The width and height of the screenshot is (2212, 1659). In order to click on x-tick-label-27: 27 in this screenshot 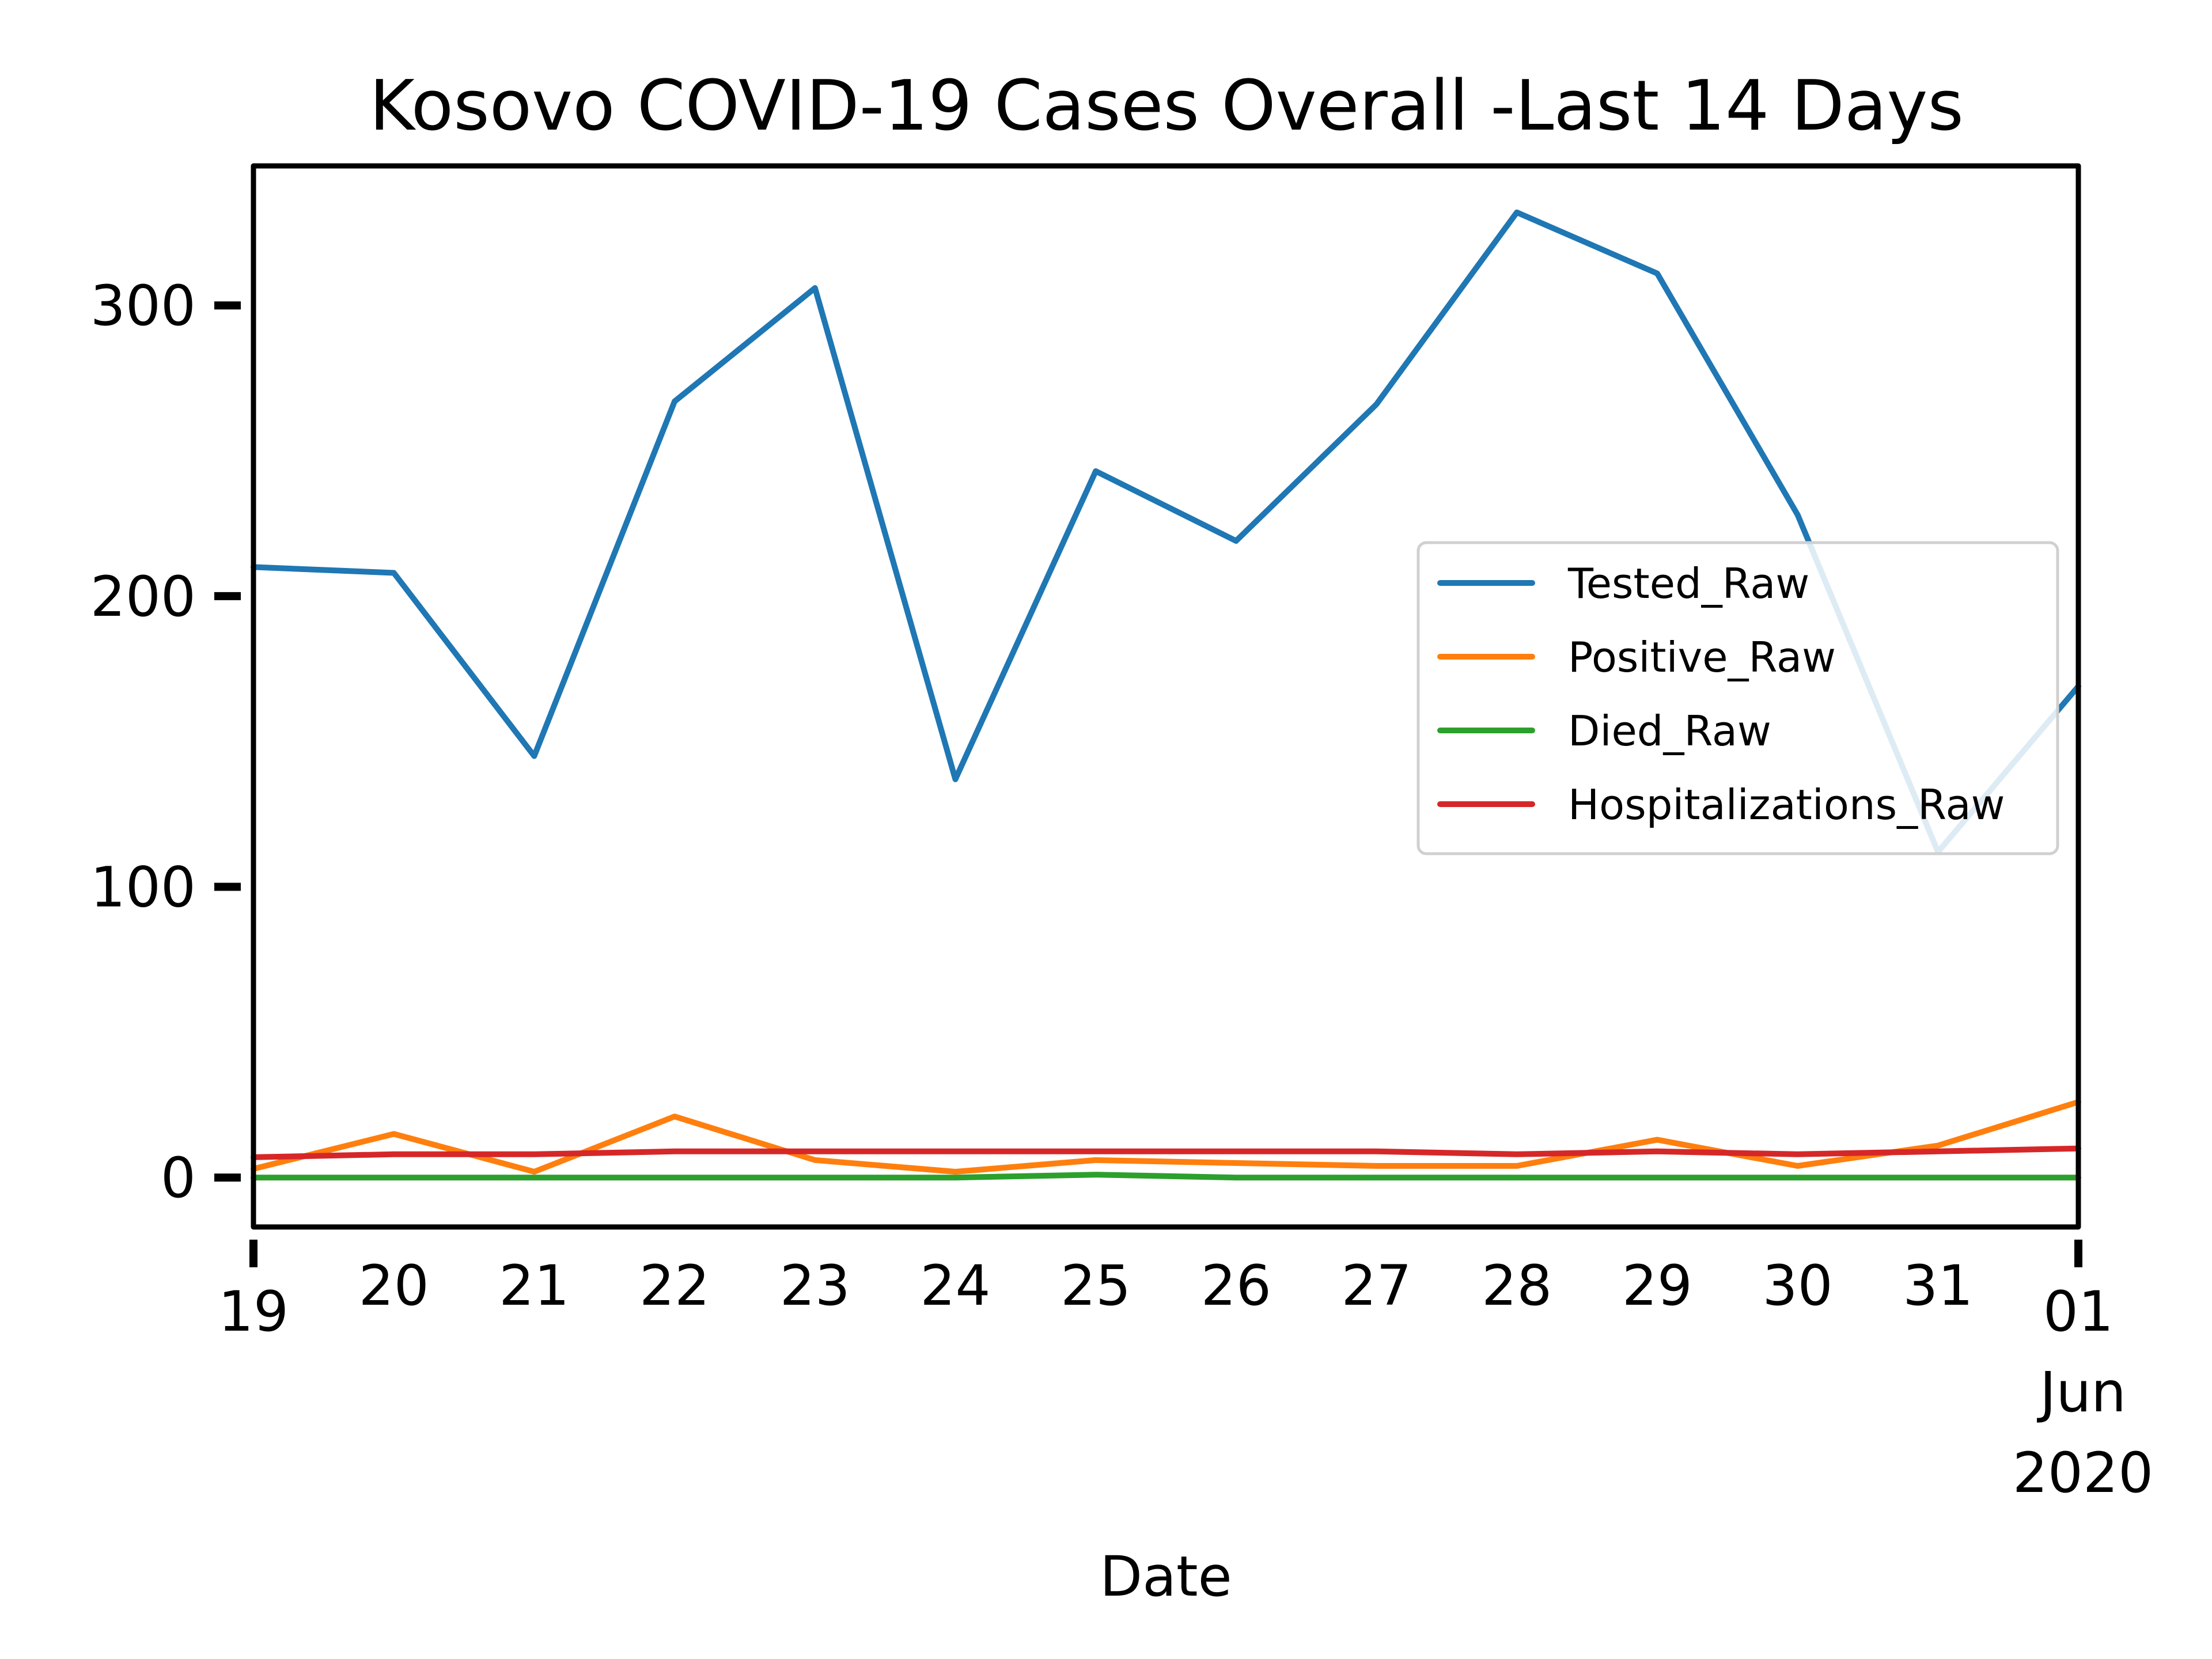, I will do `click(1376, 1285)`.